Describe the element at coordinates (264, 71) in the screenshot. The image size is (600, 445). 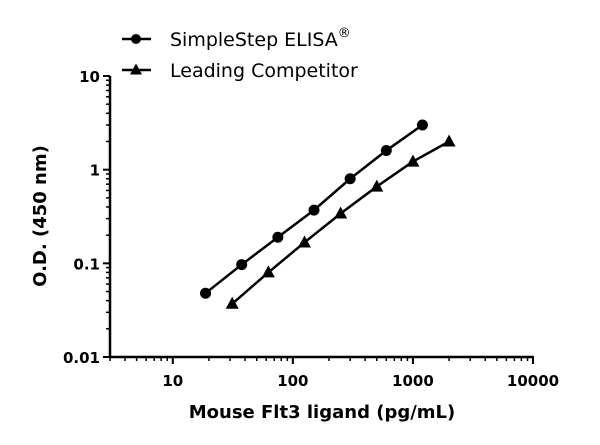
I see `legend-label-competitor: Leading Competitor` at that location.